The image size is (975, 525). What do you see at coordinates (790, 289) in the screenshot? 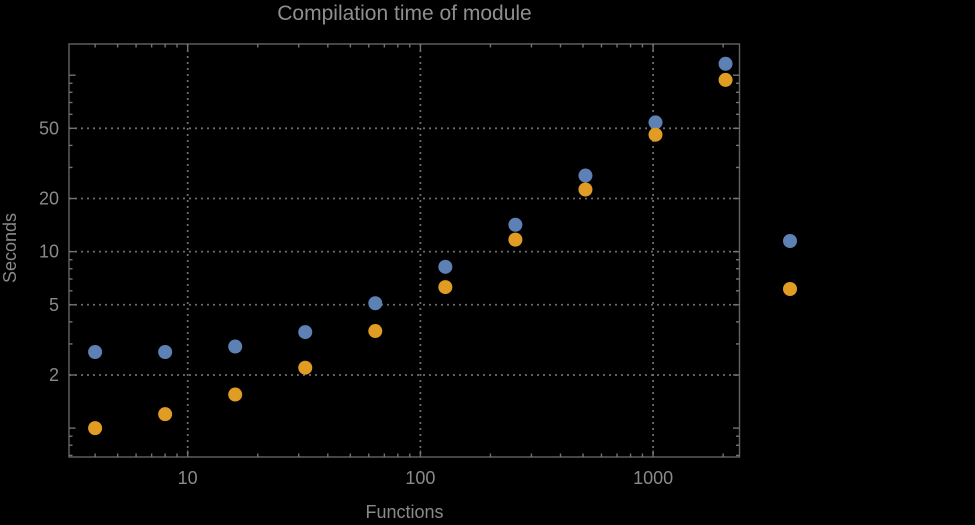
I see `legend-marker-series-2-orange` at bounding box center [790, 289].